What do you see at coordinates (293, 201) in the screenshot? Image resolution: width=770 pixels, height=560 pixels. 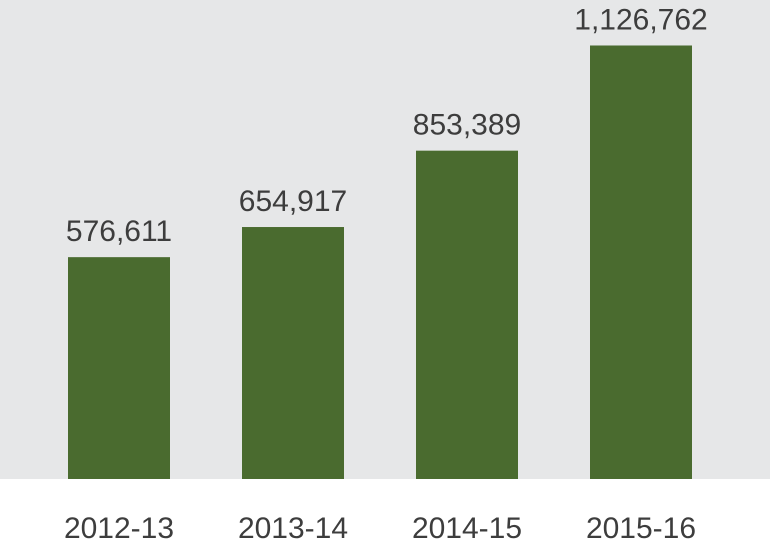 I see `value-label-2013-14: 654,917` at bounding box center [293, 201].